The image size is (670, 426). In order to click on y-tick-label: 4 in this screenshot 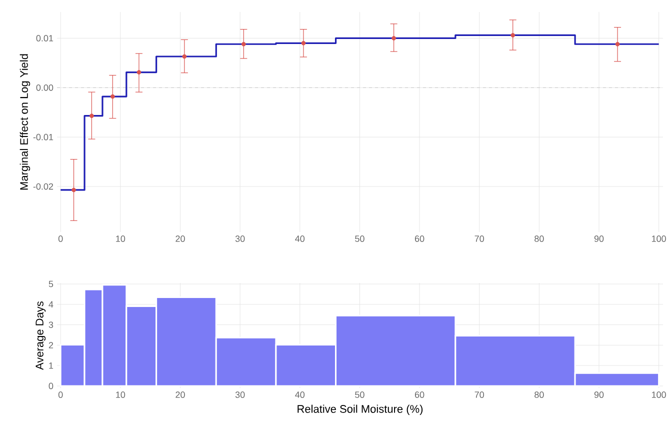, I will do `click(51, 304)`.